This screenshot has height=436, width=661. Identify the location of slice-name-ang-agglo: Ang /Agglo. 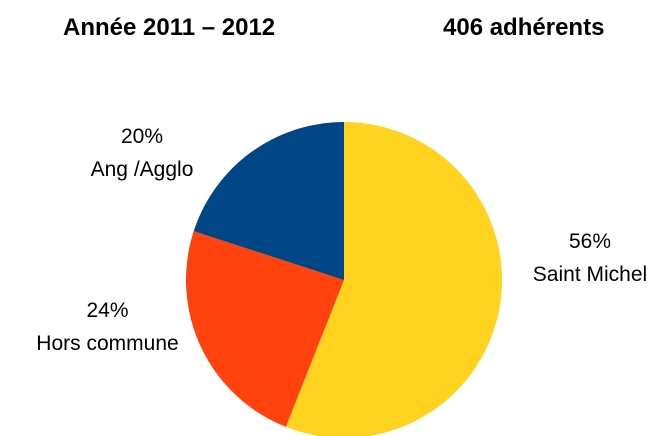
(142, 169).